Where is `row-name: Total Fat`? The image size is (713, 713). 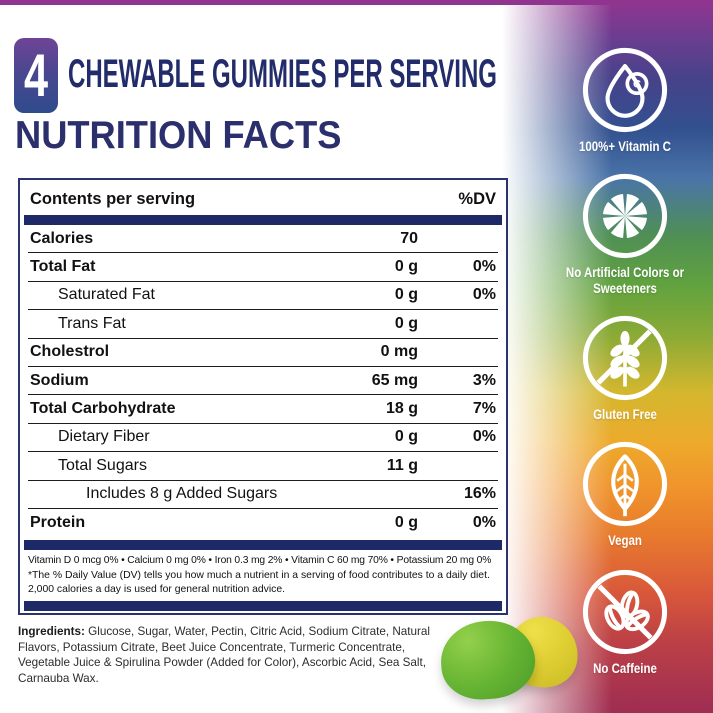
row-name: Total Fat is located at coordinates (63, 267).